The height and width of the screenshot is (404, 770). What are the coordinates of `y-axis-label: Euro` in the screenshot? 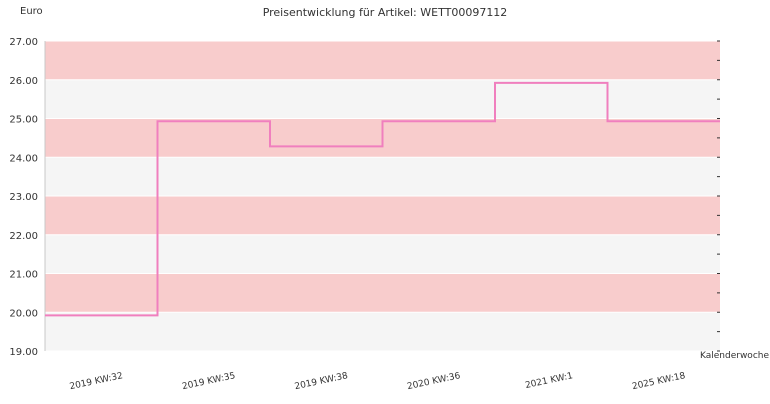 It's located at (31, 11).